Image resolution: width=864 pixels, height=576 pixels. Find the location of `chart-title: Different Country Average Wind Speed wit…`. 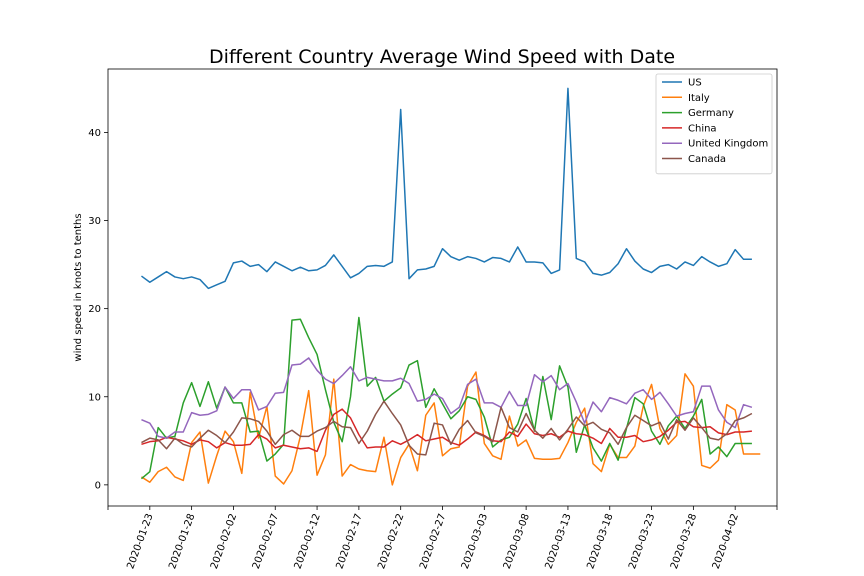

chart-title: Different Country Average Wind Speed wit… is located at coordinates (442, 57).